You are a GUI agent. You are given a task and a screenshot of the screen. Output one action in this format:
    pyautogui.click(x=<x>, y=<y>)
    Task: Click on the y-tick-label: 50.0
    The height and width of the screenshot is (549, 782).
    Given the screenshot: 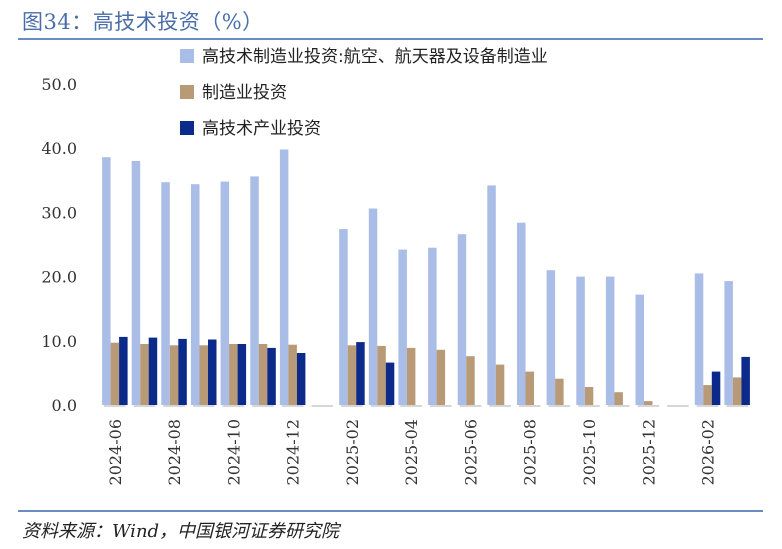 What is the action you would take?
    pyautogui.click(x=59, y=84)
    